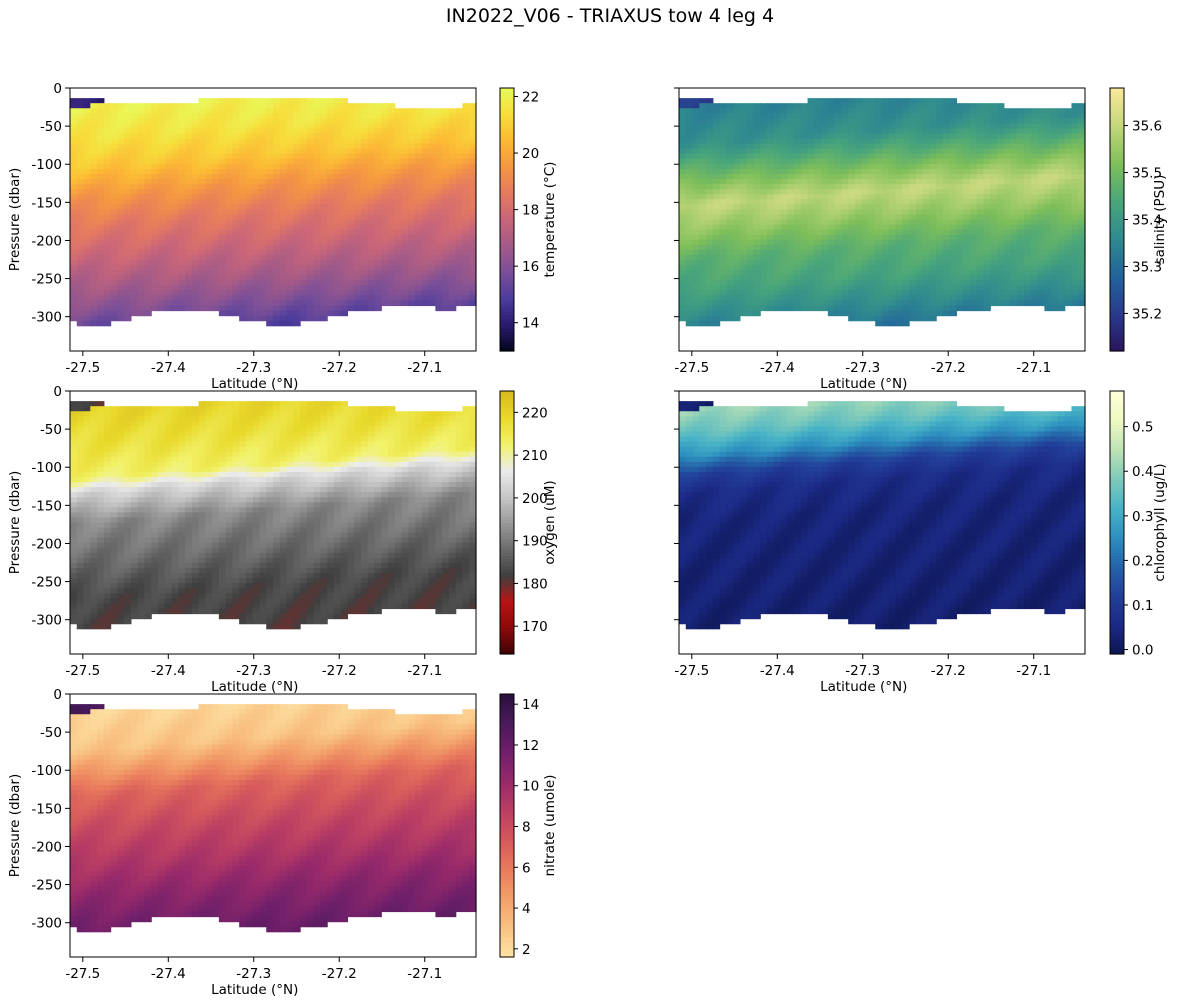  Describe the element at coordinates (526, 868) in the screenshot. I see `colorbar-tick-label: 6` at that location.